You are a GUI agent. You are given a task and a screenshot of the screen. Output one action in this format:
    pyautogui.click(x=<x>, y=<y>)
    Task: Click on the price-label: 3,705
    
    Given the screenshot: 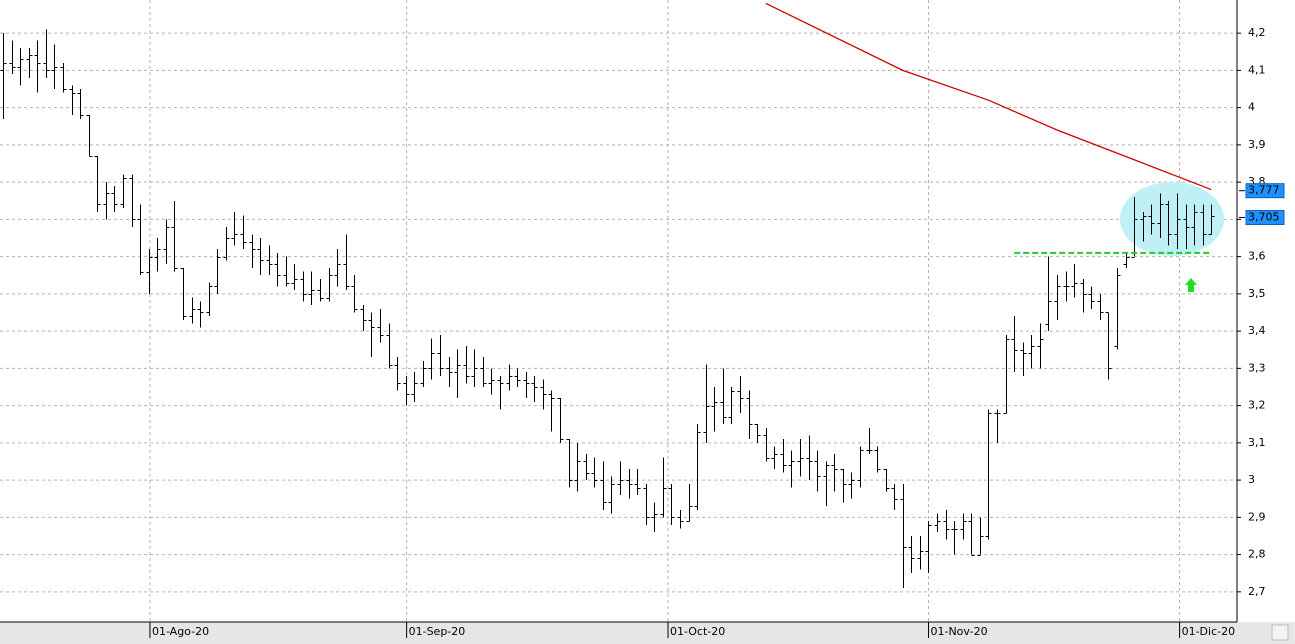 What is the action you would take?
    pyautogui.click(x=1264, y=217)
    